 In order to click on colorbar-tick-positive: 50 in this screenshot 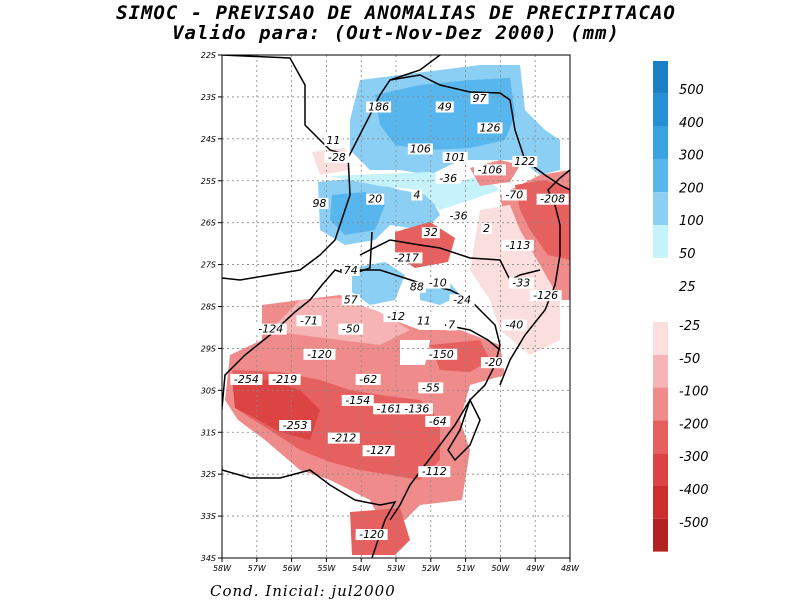, I will do `click(687, 254)`.